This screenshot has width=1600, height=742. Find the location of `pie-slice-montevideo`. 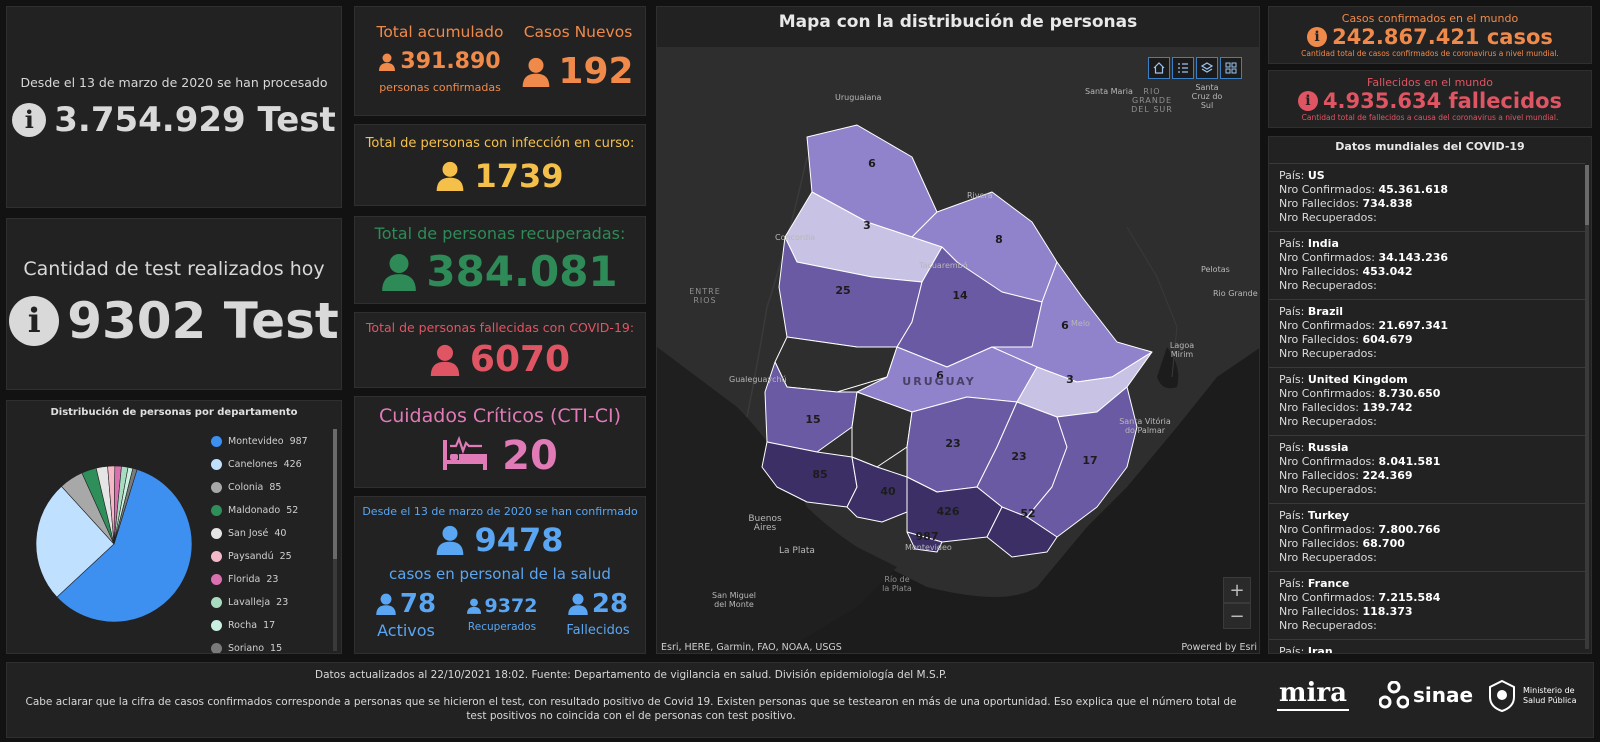

pie-slice-montevideo is located at coordinates (124, 546).